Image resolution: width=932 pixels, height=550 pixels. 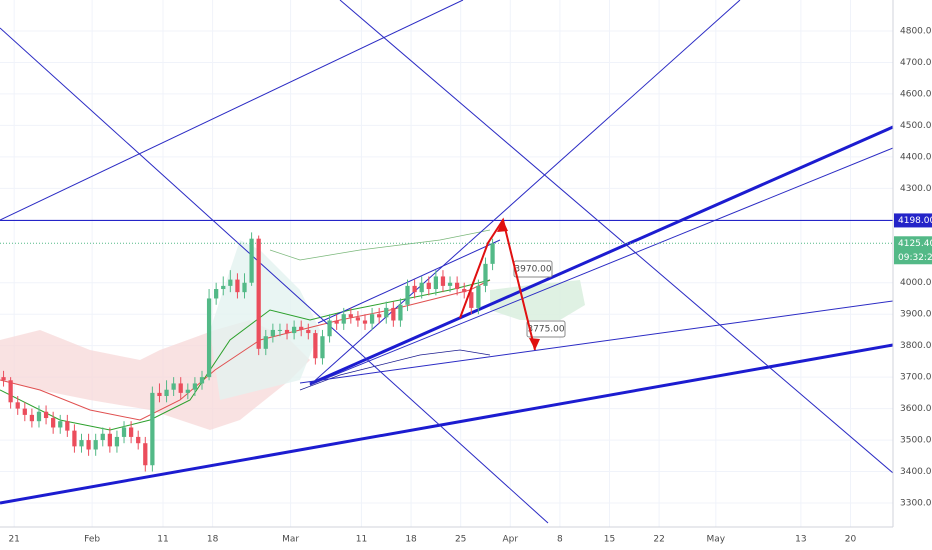 I want to click on cloud-future, so click(x=537, y=300).